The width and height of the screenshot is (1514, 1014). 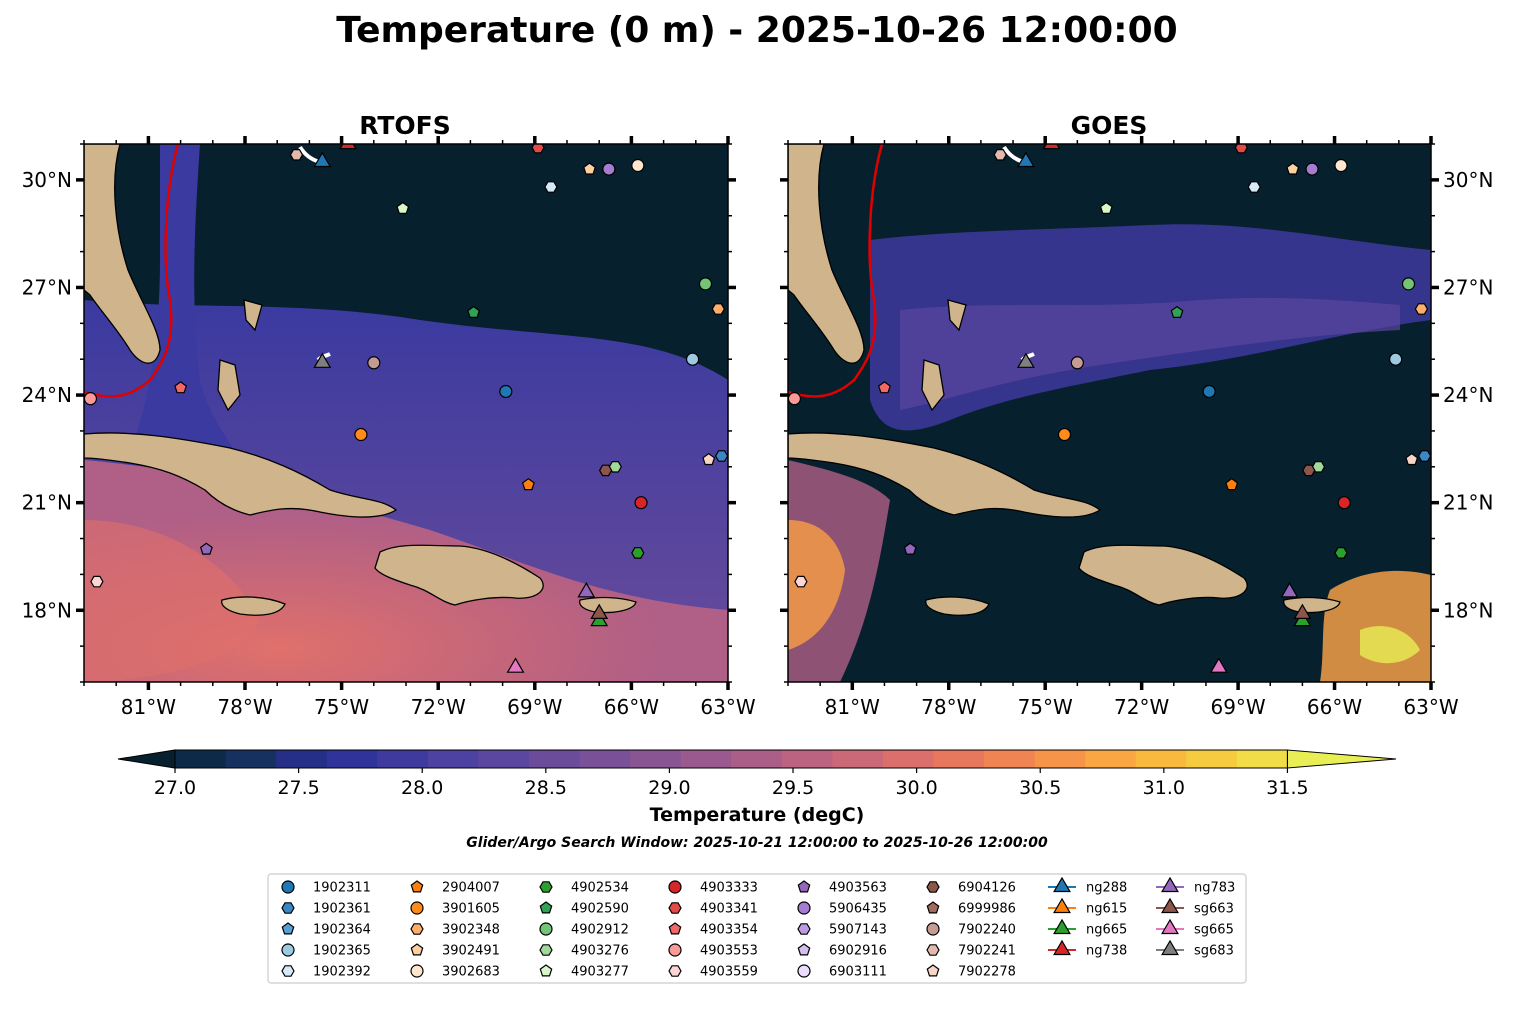 What do you see at coordinates (1141, 707) in the screenshot?
I see `x-tick-label: 72°W` at bounding box center [1141, 707].